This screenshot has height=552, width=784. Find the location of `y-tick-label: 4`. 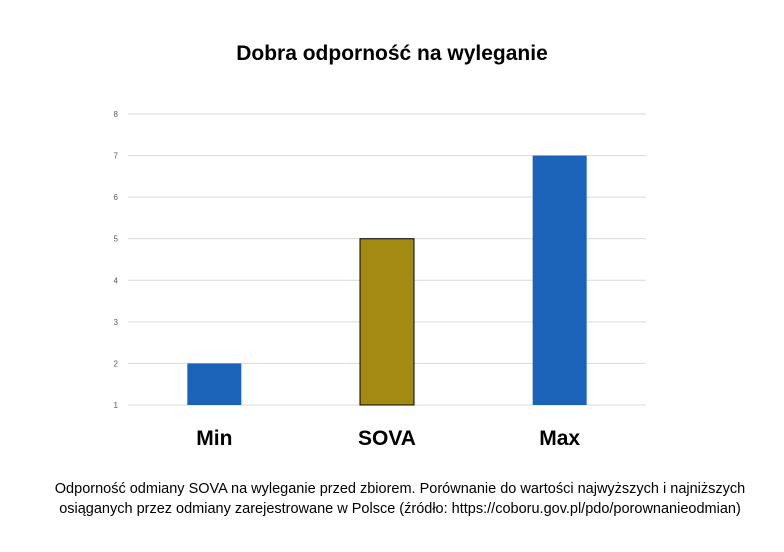

y-tick-label: 4 is located at coordinates (116, 280).